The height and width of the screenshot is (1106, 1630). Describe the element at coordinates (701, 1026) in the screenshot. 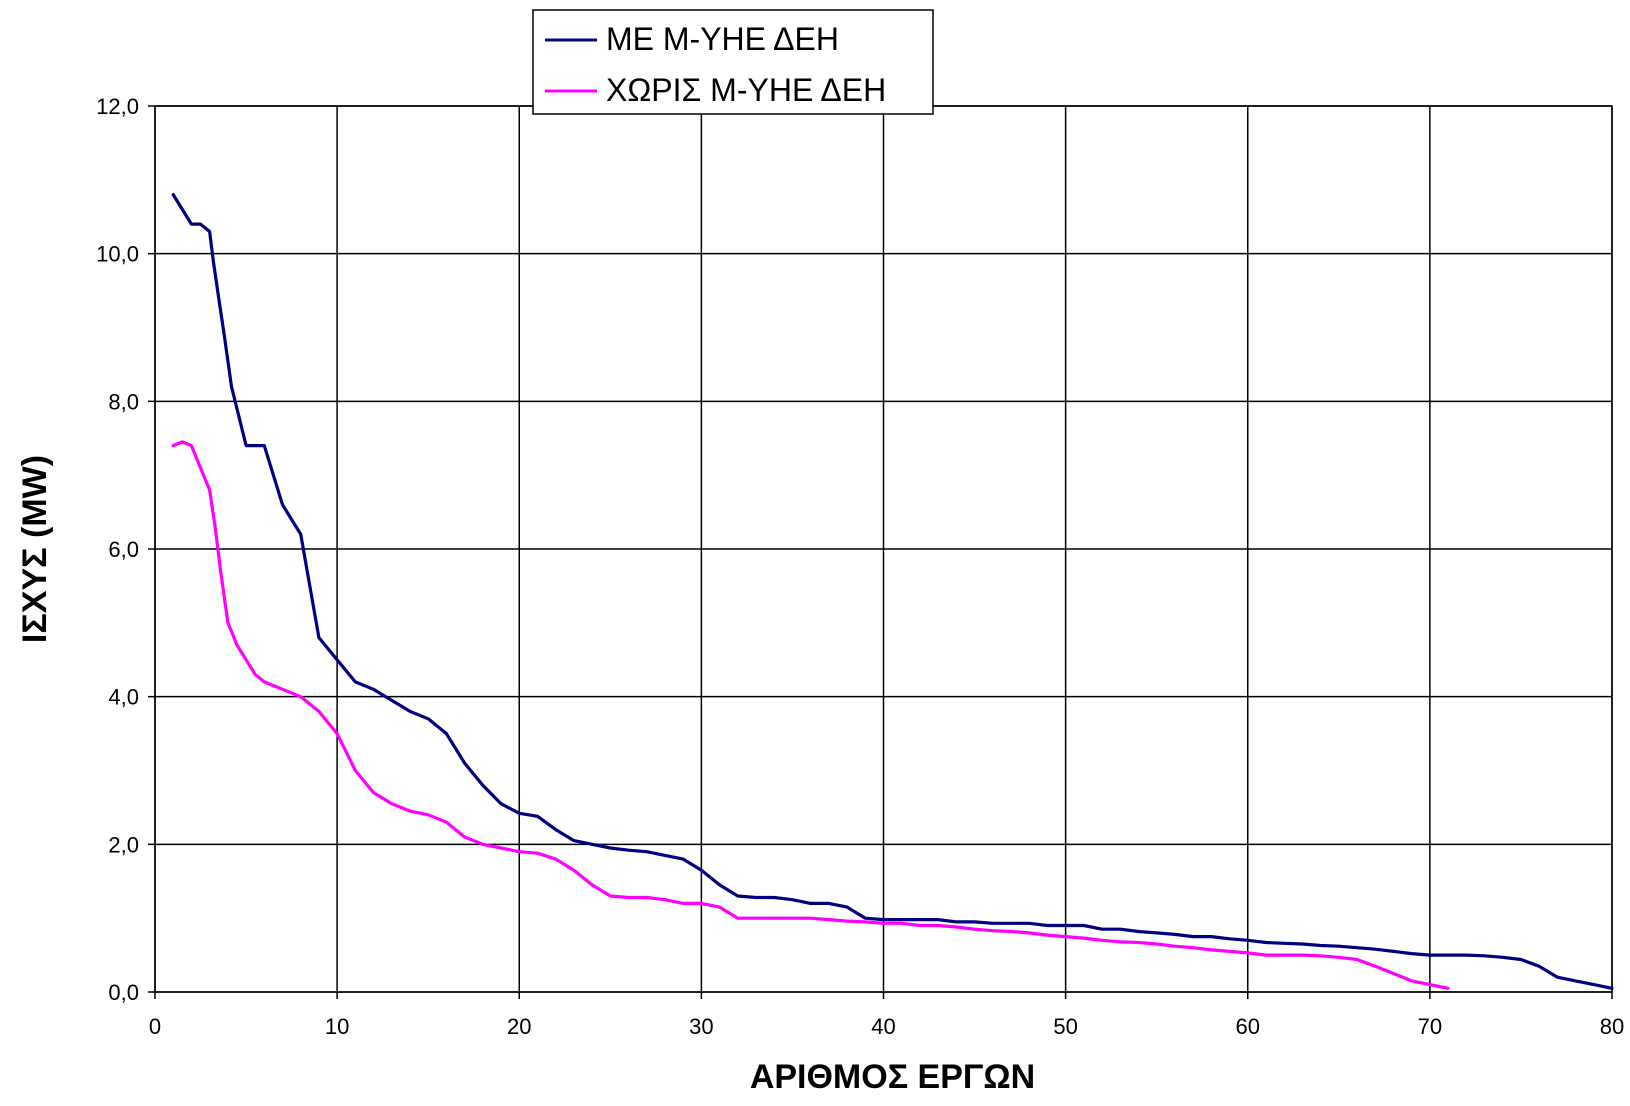

I see `x-tick-label-3: 30` at that location.